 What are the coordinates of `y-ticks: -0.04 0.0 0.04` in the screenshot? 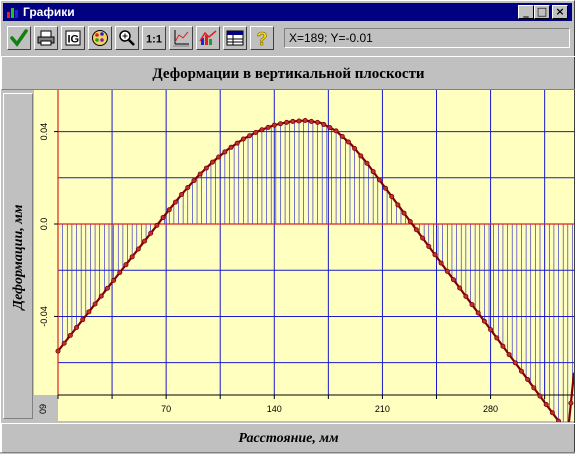 It's located at (48, 225).